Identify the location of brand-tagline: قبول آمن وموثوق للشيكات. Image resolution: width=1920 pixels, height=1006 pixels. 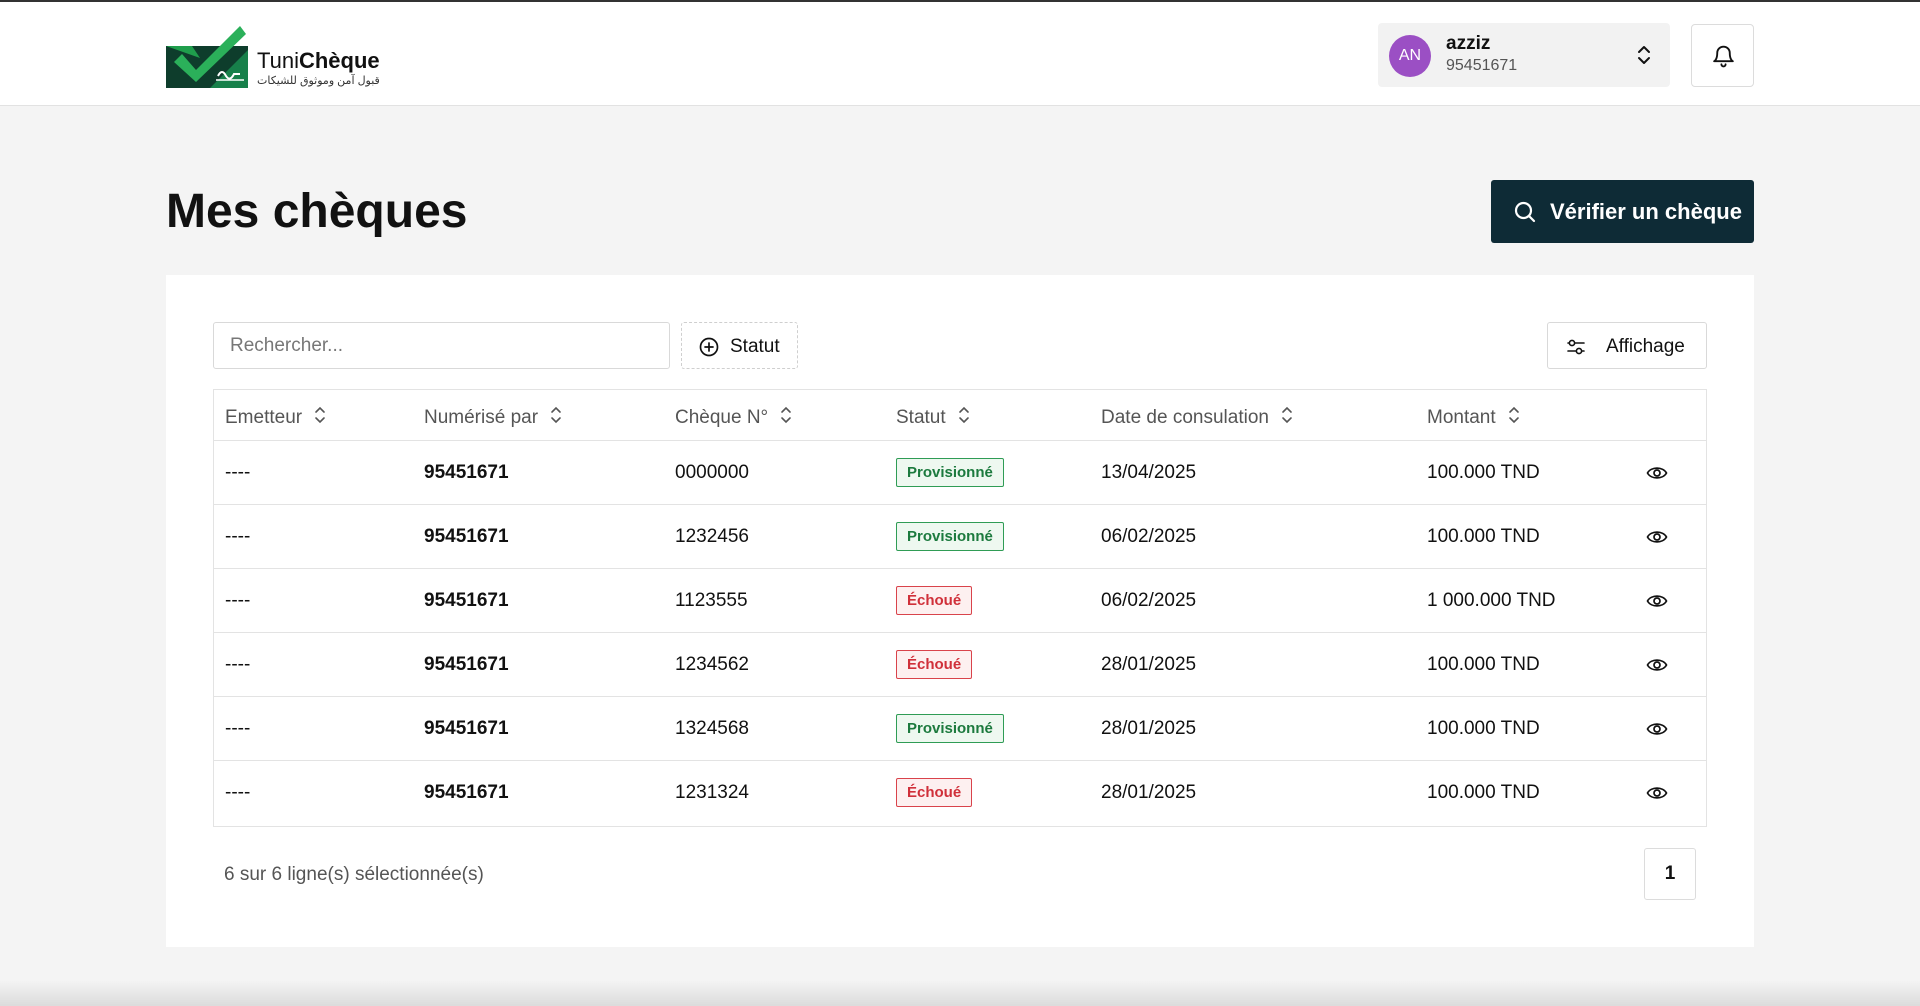
(318, 81).